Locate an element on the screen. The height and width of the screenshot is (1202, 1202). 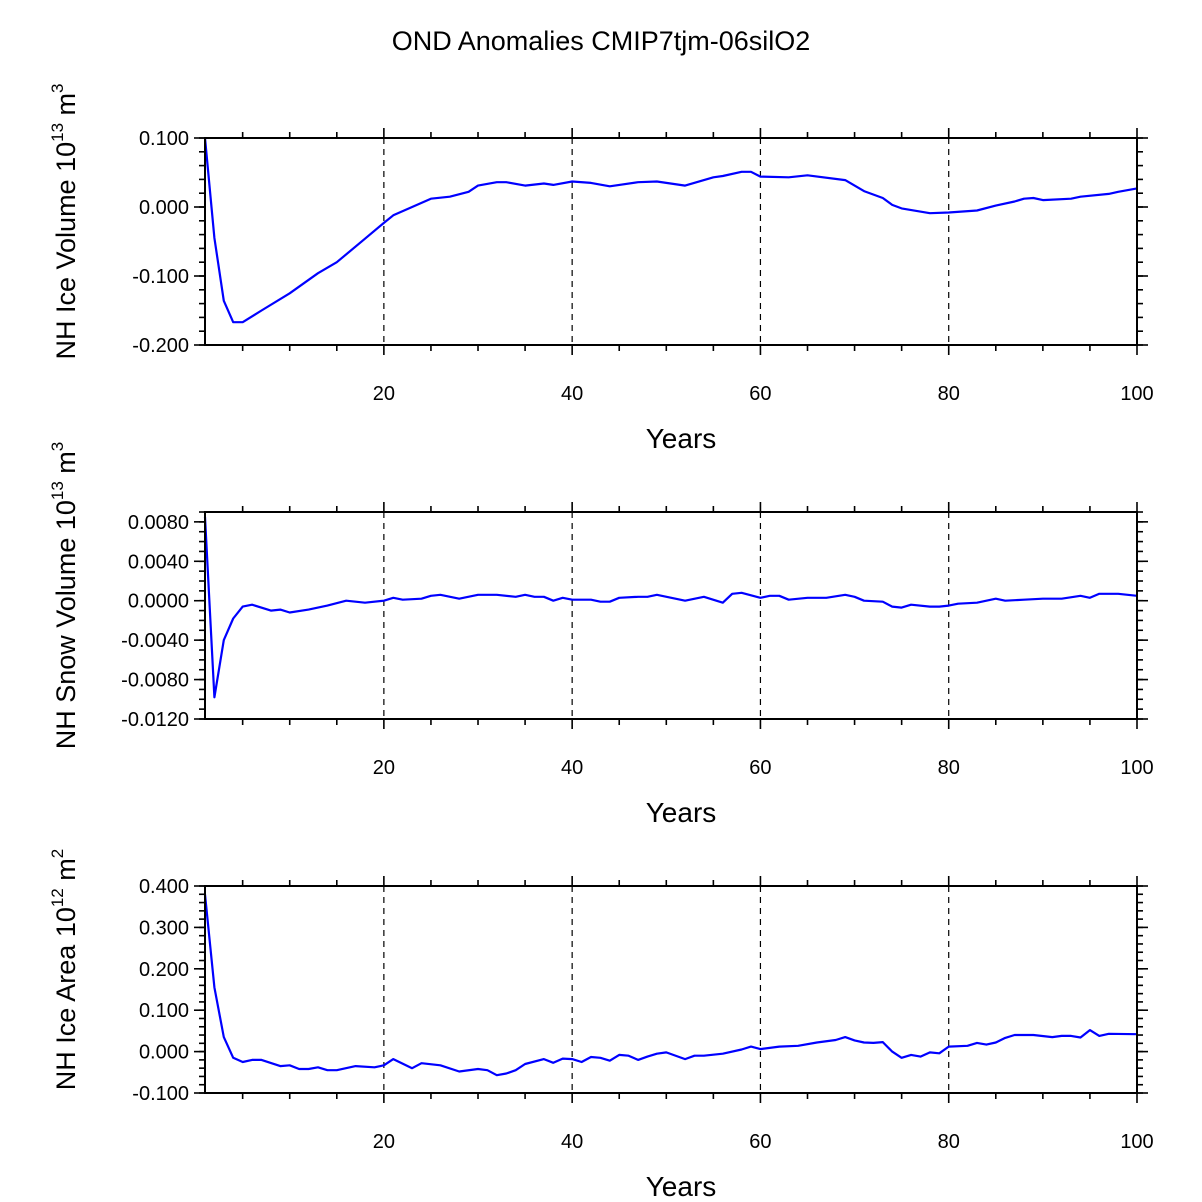
y-tick-label: 0.400 is located at coordinates (164, 887).